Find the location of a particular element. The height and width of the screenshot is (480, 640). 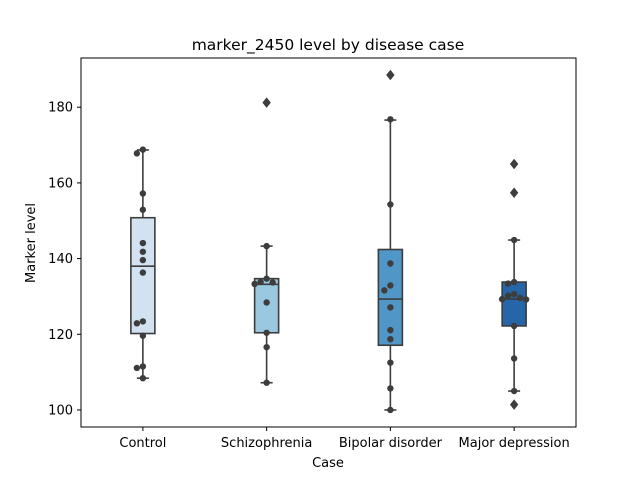

box-group-schizophrenia is located at coordinates (265, 241).